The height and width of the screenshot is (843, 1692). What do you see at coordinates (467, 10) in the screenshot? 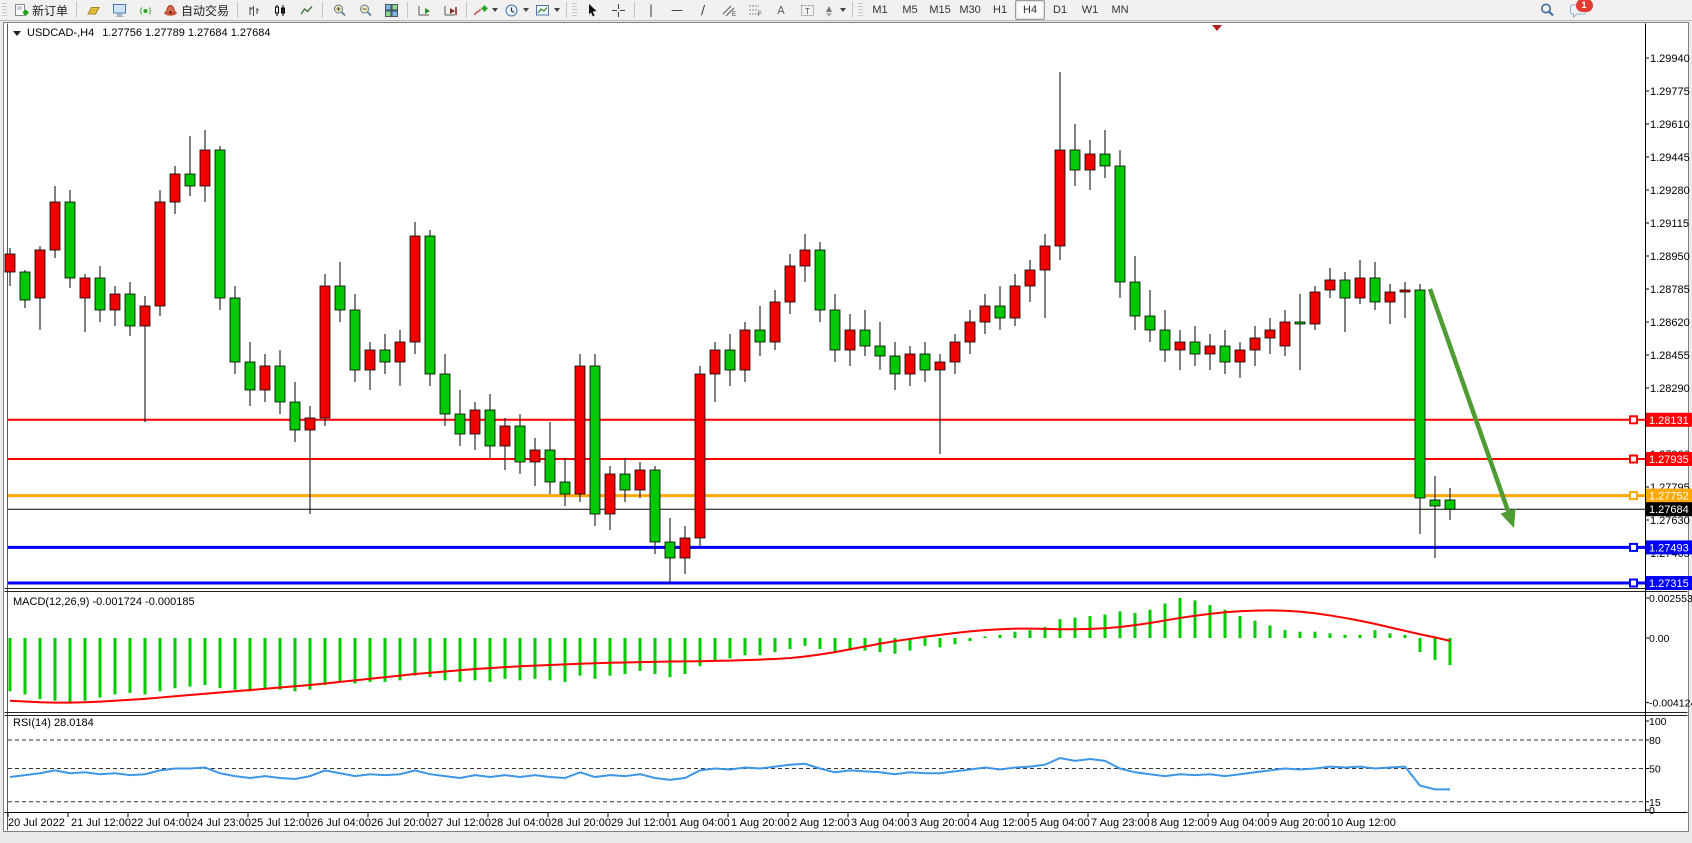
I see `separator` at bounding box center [467, 10].